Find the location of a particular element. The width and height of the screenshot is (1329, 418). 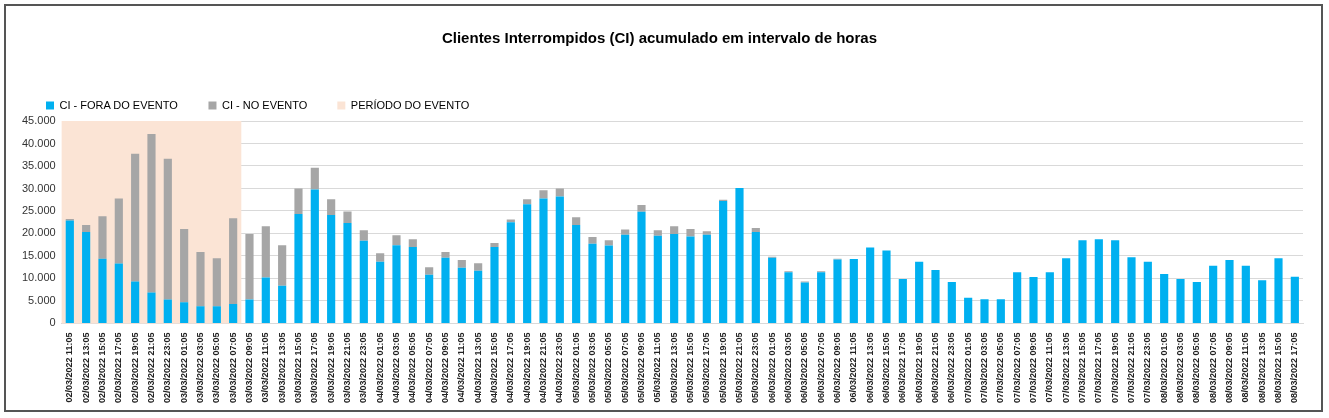

x-tick-label: 04/03/2022 15:05 is located at coordinates (493, 368).